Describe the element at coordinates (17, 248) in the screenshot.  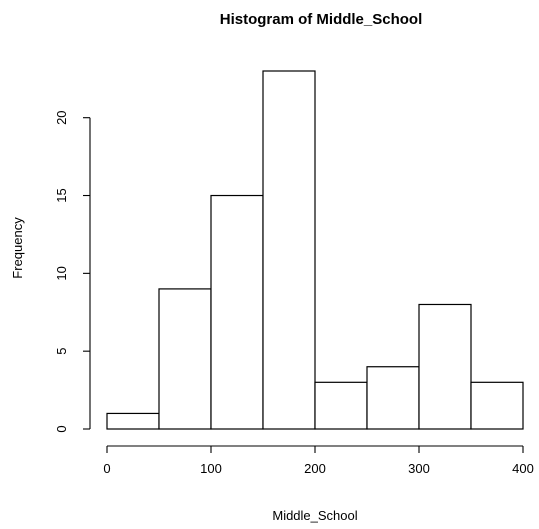
I see `y-axis-label: Frequency` at that location.